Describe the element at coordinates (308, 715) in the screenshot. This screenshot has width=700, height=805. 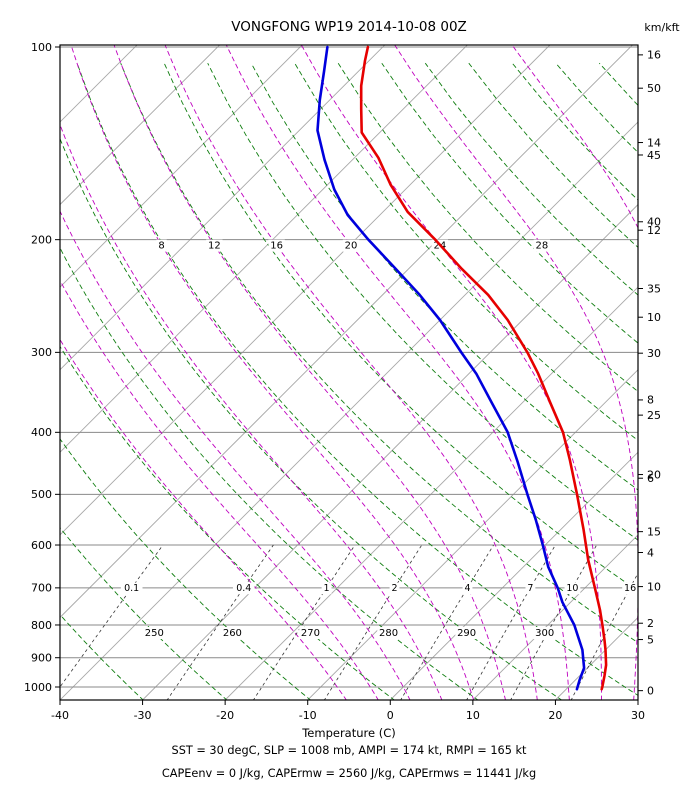
I see `bottom-axis-tick-label: -10` at that location.